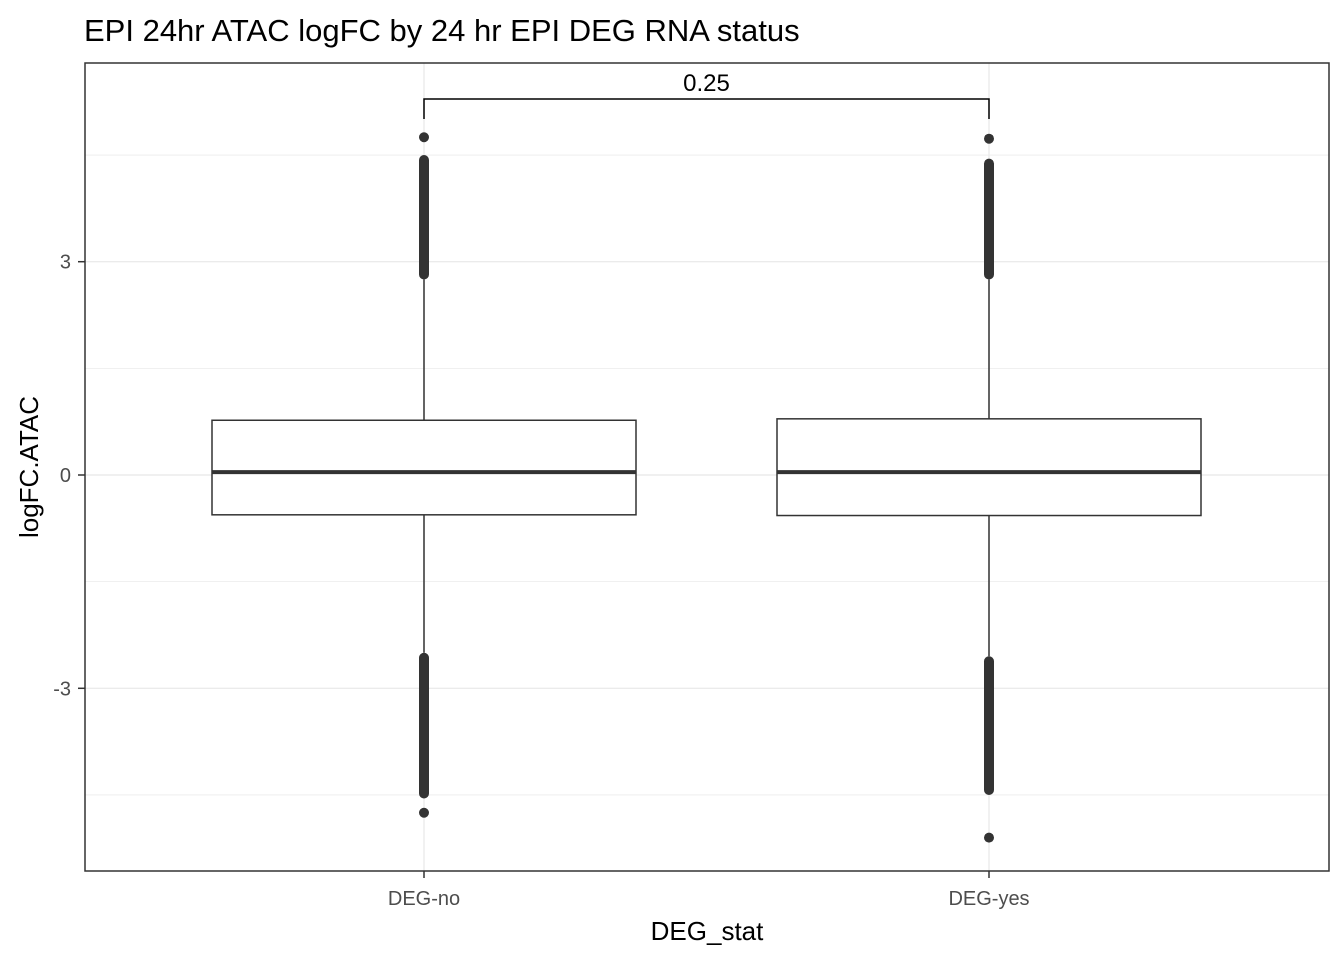 This screenshot has height=960, width=1344. Describe the element at coordinates (707, 931) in the screenshot. I see `x-axis-title: DEG_stat` at that location.